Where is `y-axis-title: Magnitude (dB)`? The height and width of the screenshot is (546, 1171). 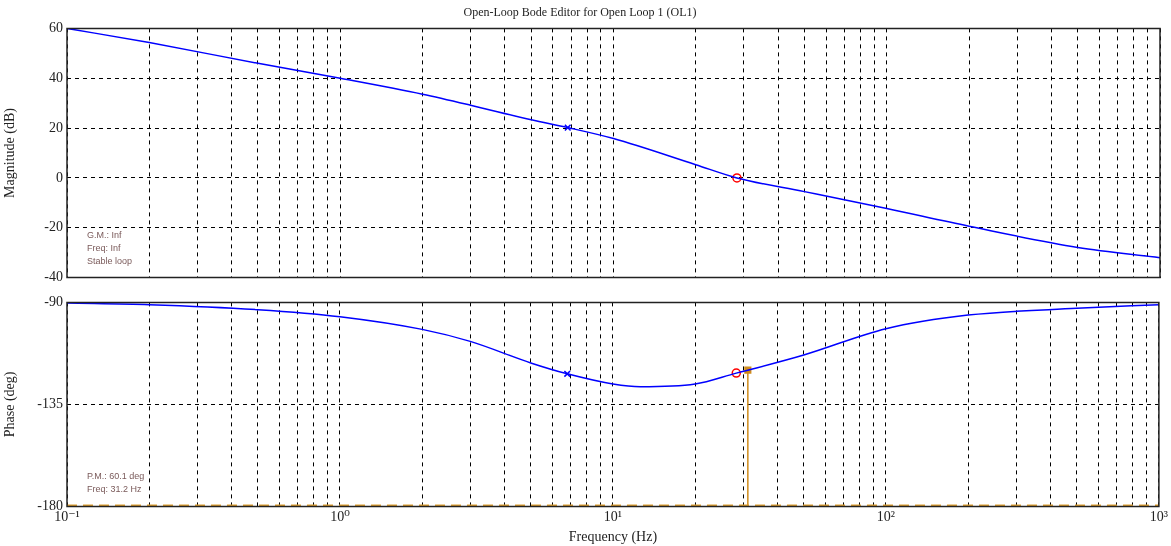
y-axis-title: Magnitude (dB) is located at coordinates (10, 152).